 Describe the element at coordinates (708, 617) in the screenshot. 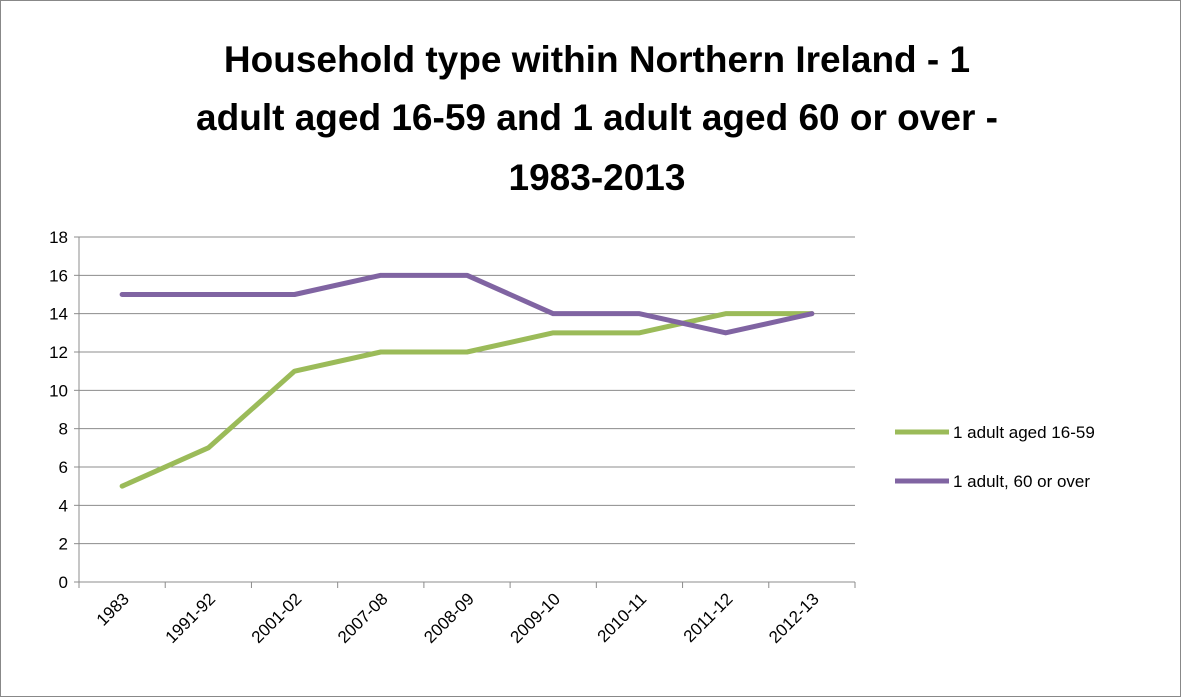

I see `x-tick-label: 2011-12` at that location.